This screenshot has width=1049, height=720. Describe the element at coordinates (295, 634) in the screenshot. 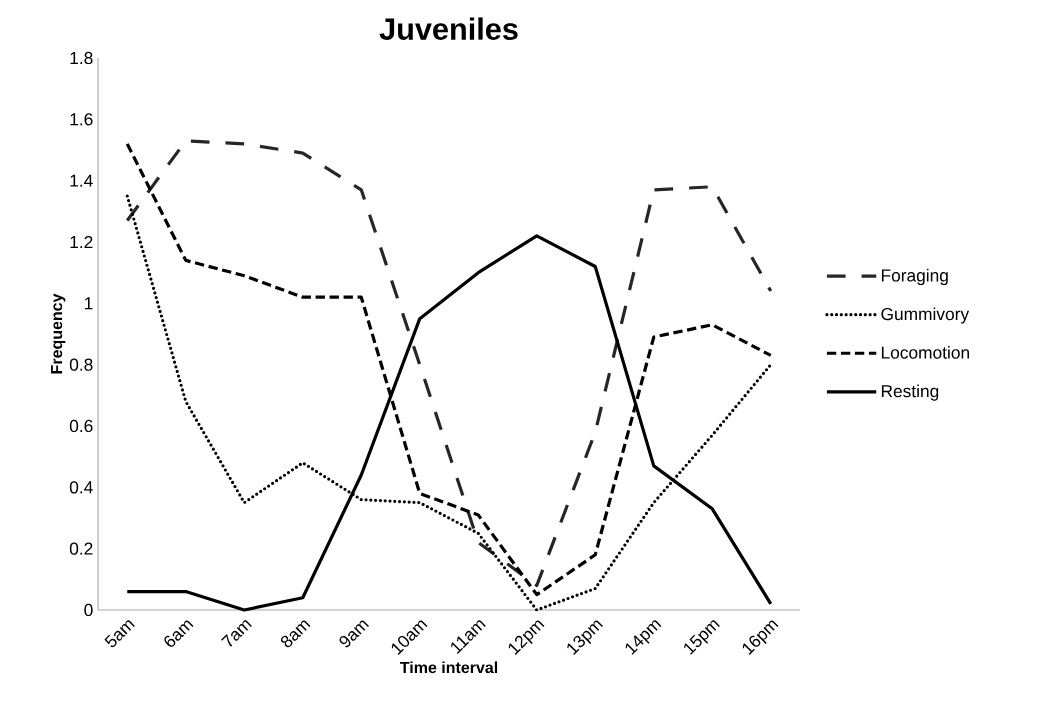

I see `x-tick-label: 8am` at that location.